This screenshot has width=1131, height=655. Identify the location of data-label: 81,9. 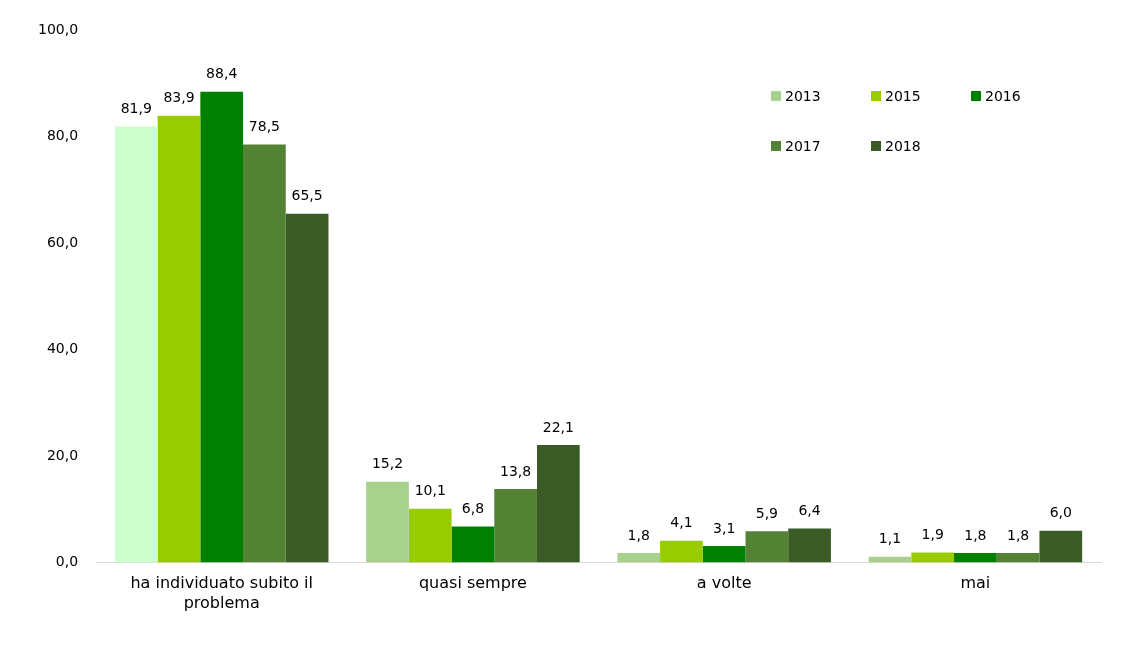
(136, 108).